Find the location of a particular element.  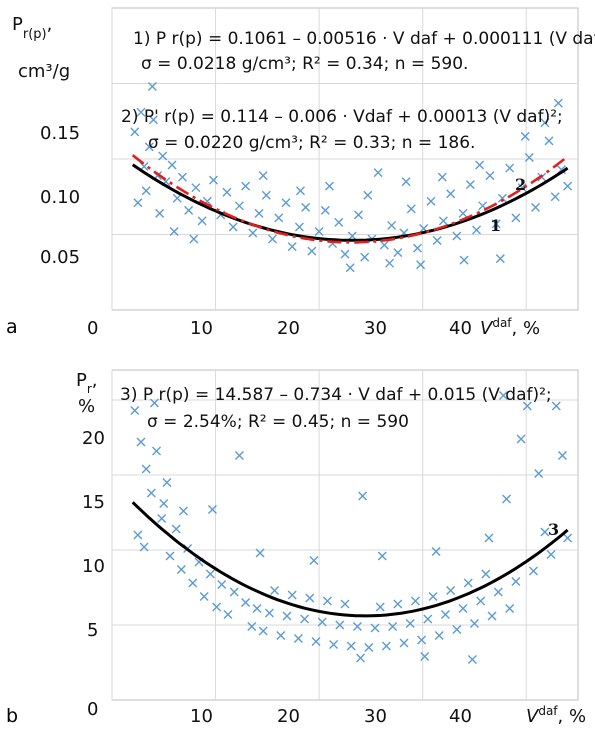

x-tick-b-40: 40 is located at coordinates (460, 716).